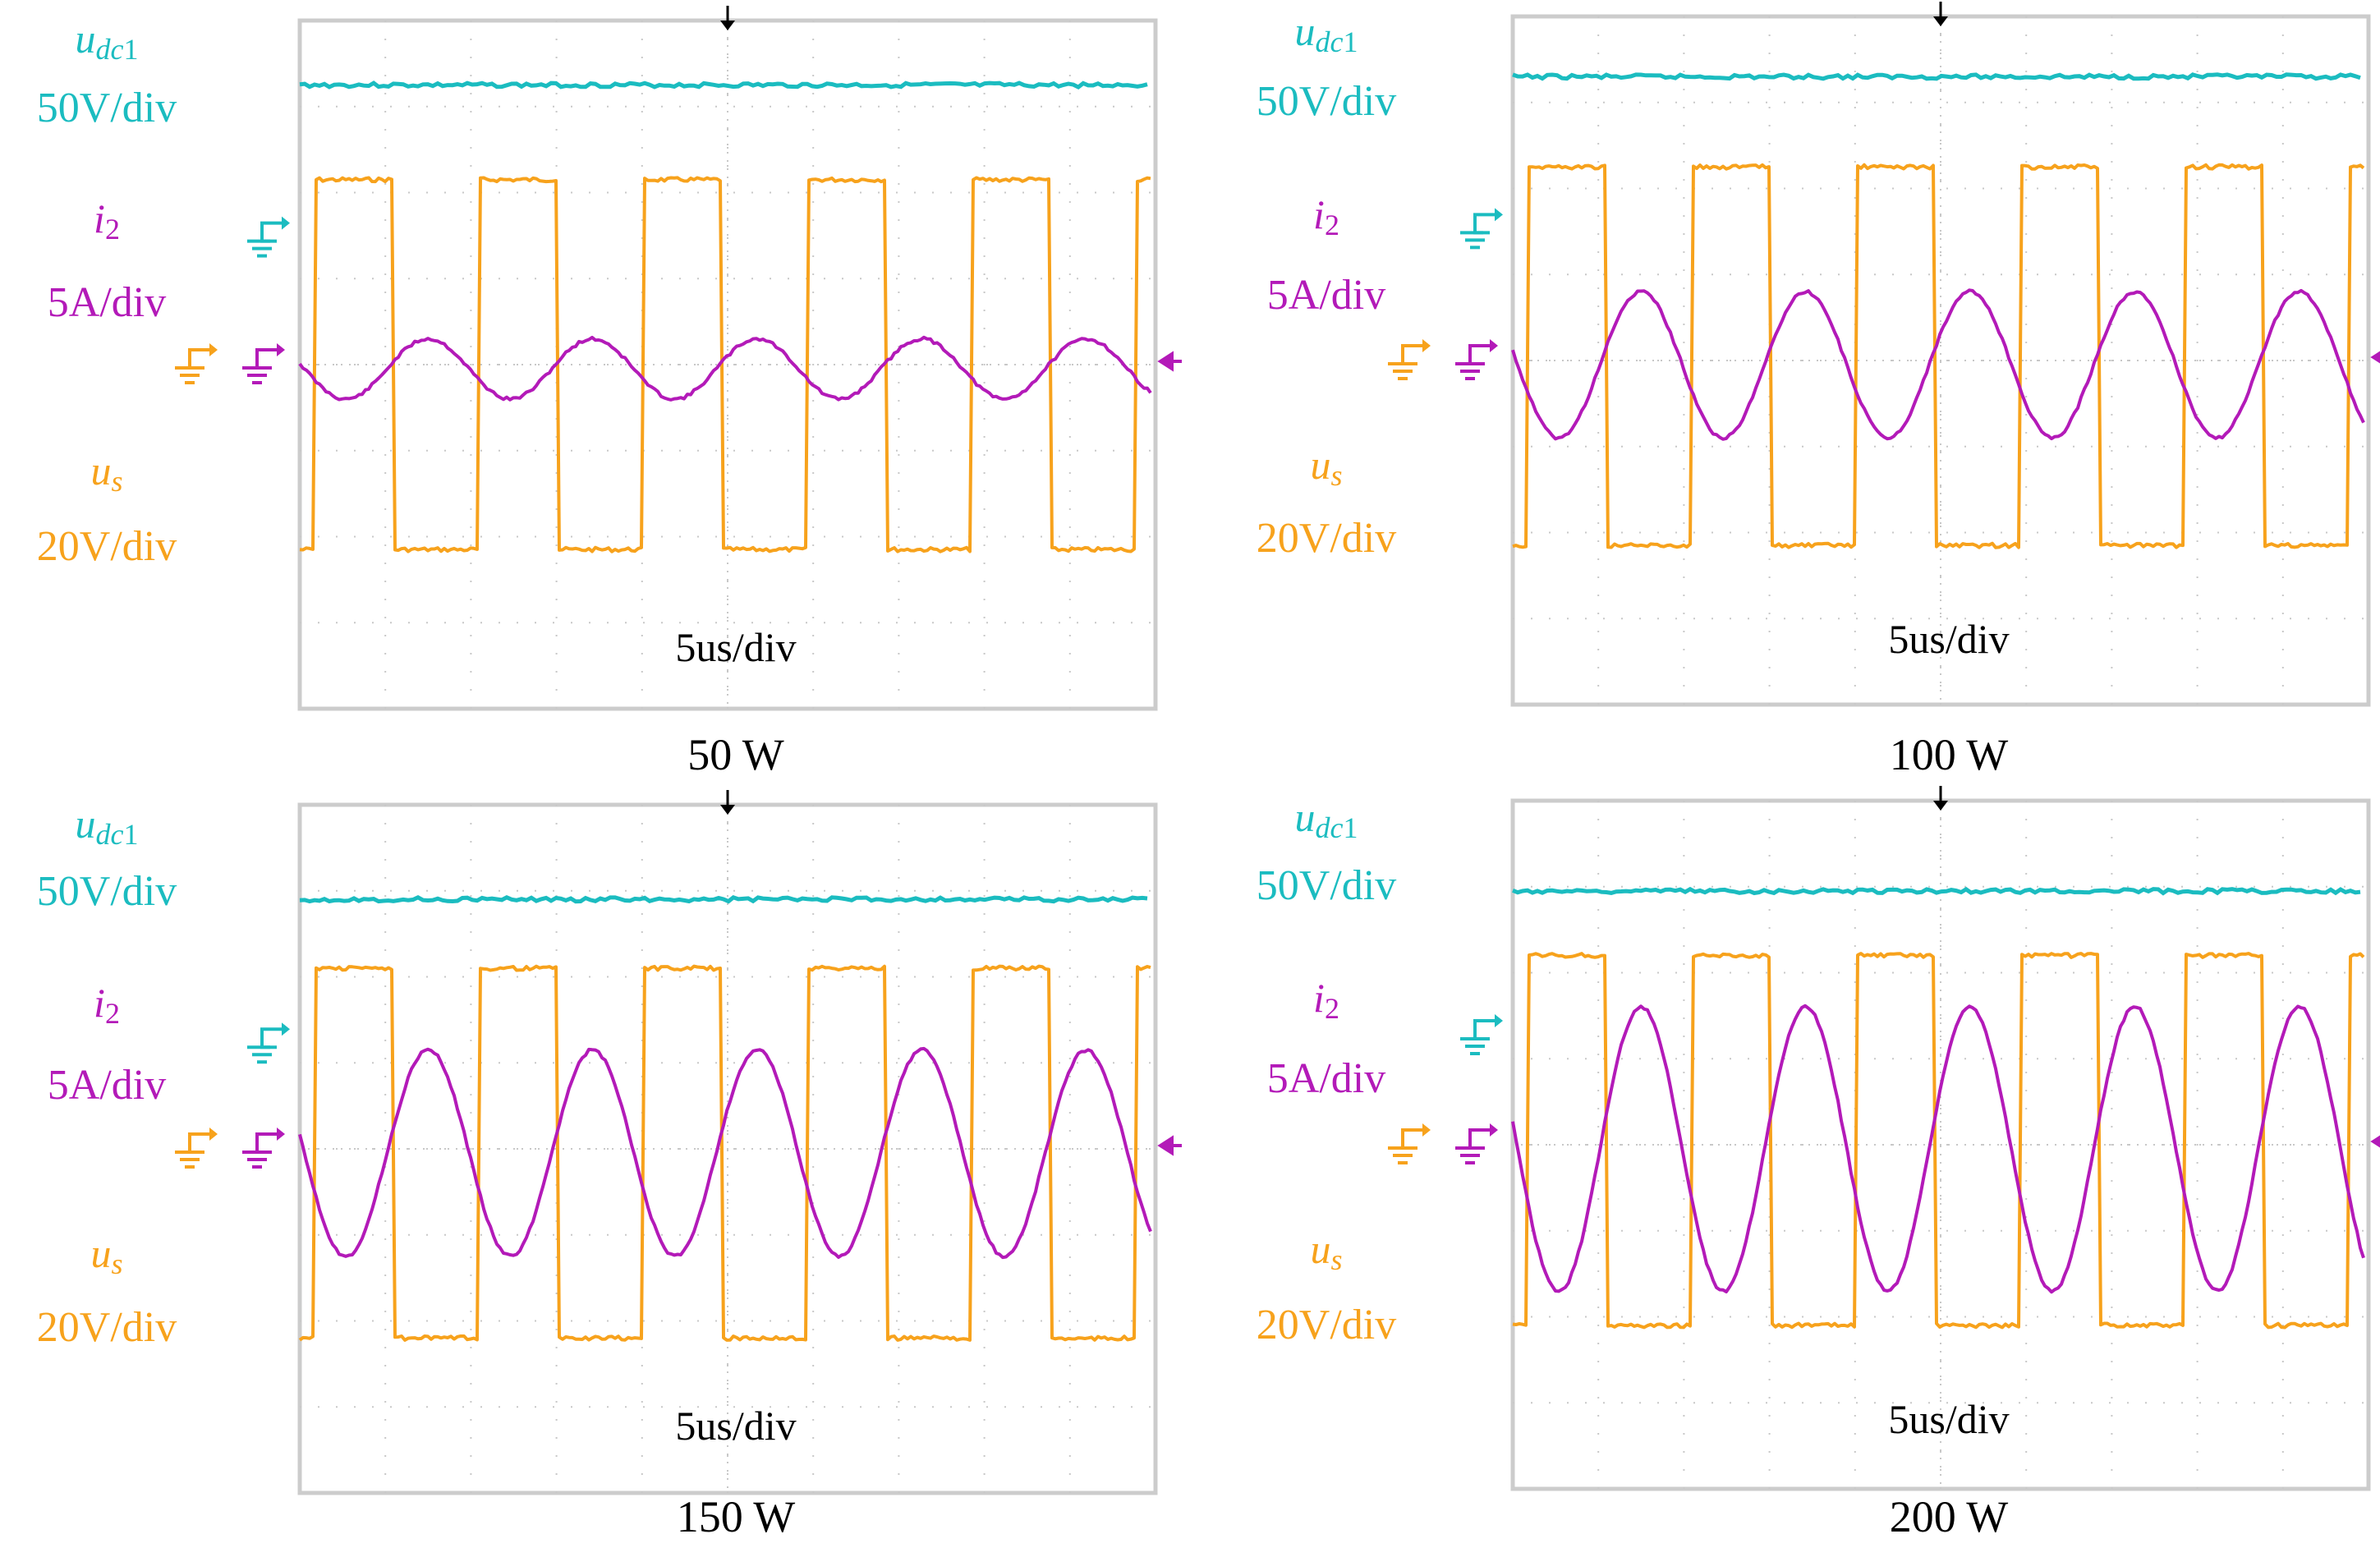  I want to click on panel-title: 150 W, so click(736, 1516).